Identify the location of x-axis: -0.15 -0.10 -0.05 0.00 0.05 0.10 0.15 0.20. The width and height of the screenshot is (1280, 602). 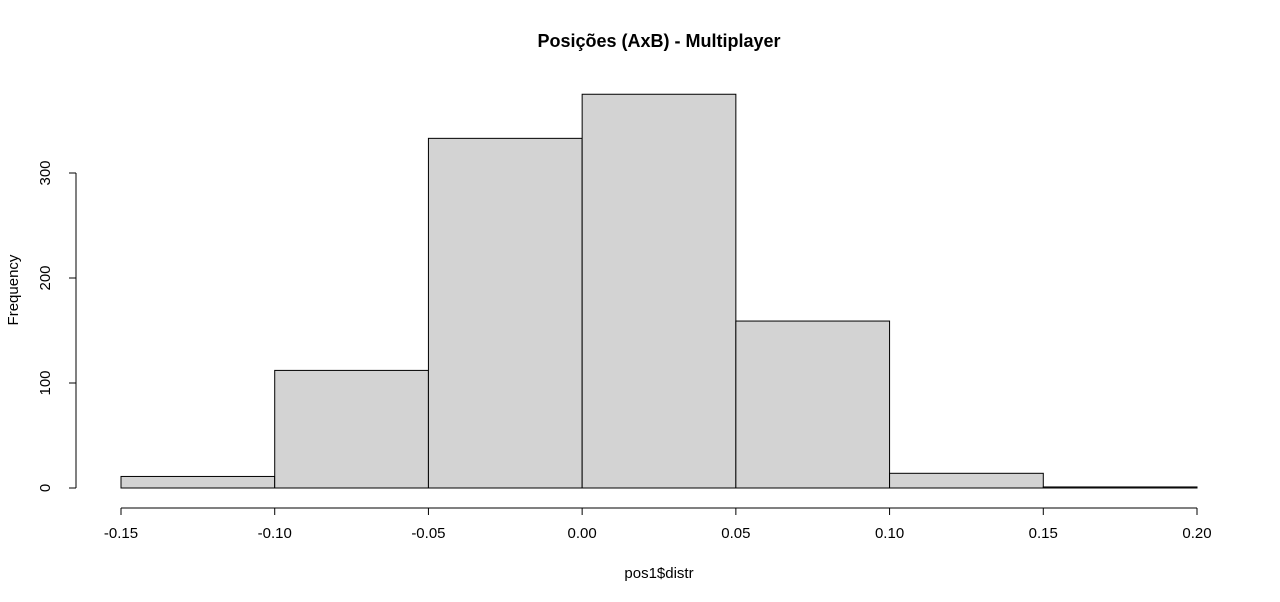
(658, 524).